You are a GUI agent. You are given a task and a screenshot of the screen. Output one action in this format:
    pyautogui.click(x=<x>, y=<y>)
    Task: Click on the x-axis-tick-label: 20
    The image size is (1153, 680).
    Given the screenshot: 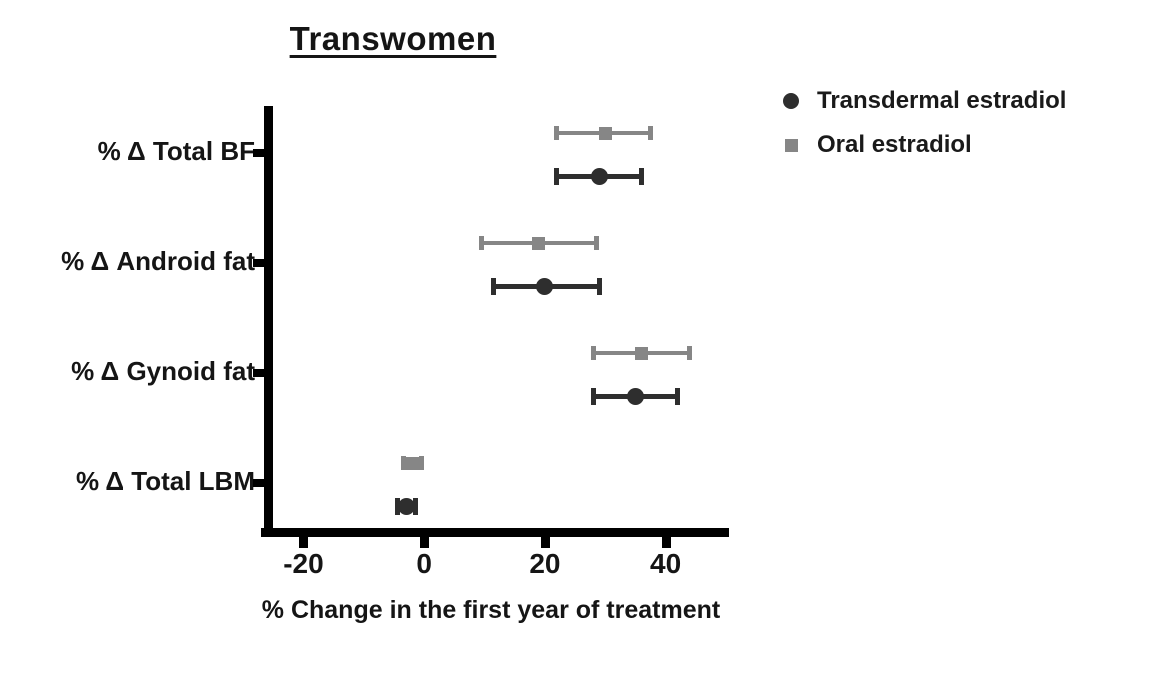 What is the action you would take?
    pyautogui.click(x=545, y=563)
    